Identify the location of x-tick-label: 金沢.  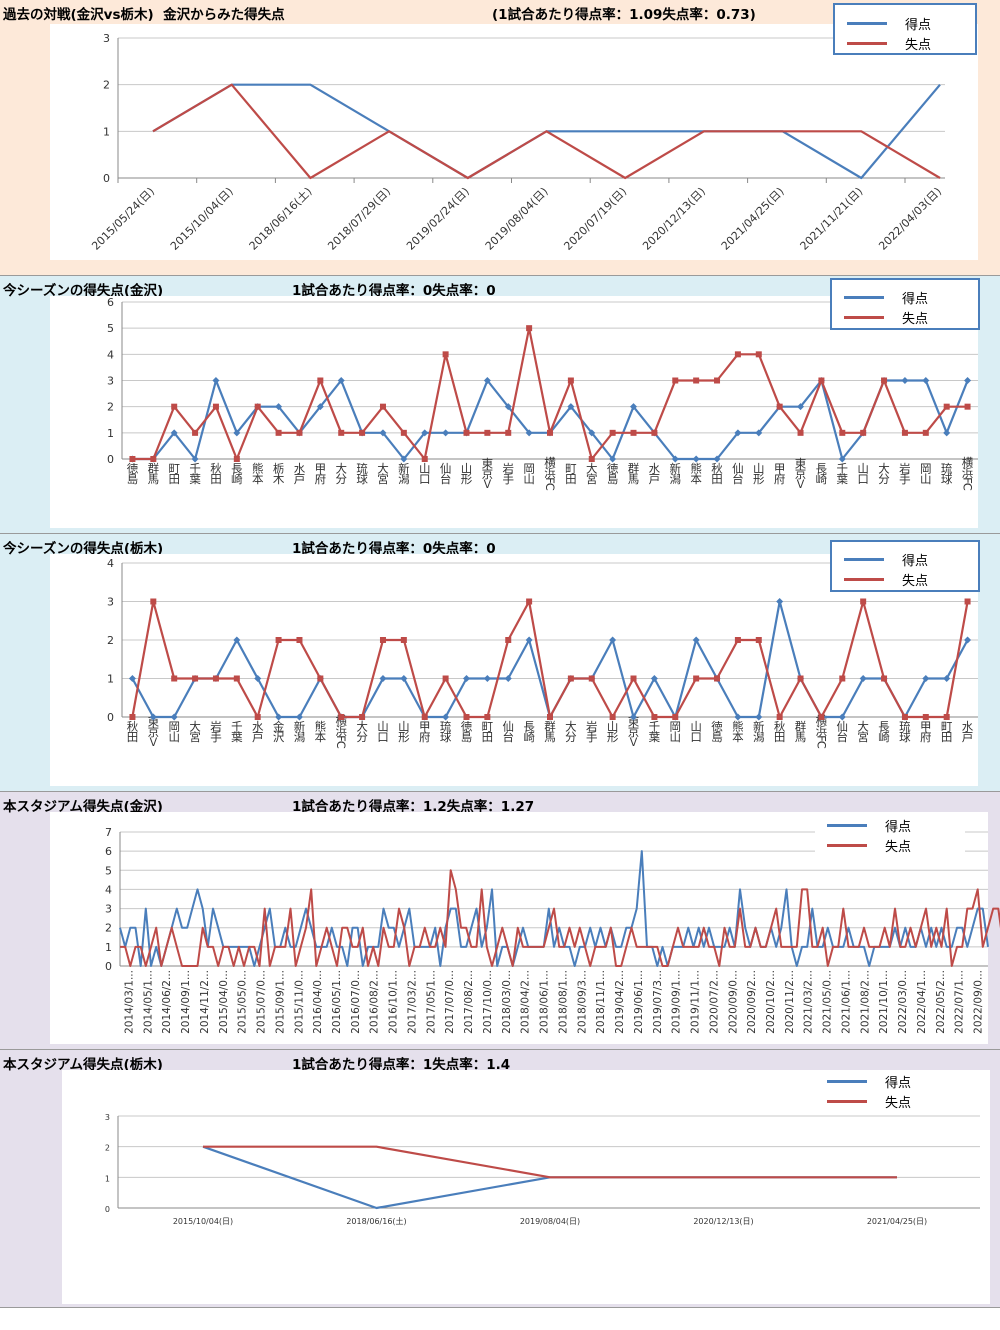
(279, 732).